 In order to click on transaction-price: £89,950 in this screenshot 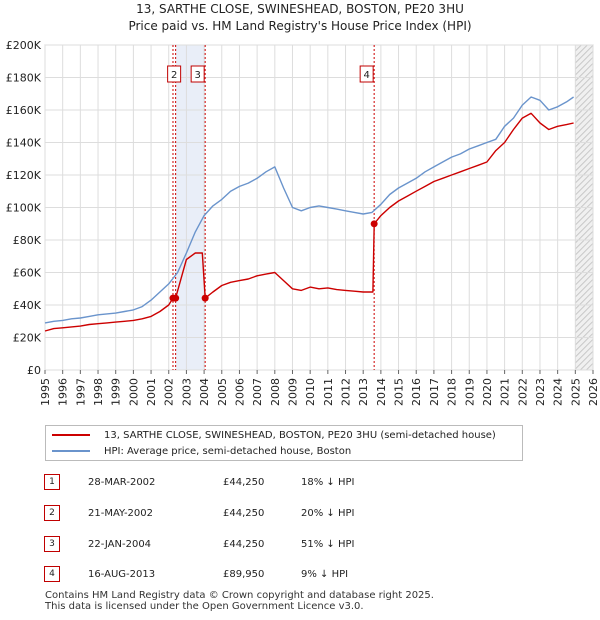, I will do `click(244, 574)`.